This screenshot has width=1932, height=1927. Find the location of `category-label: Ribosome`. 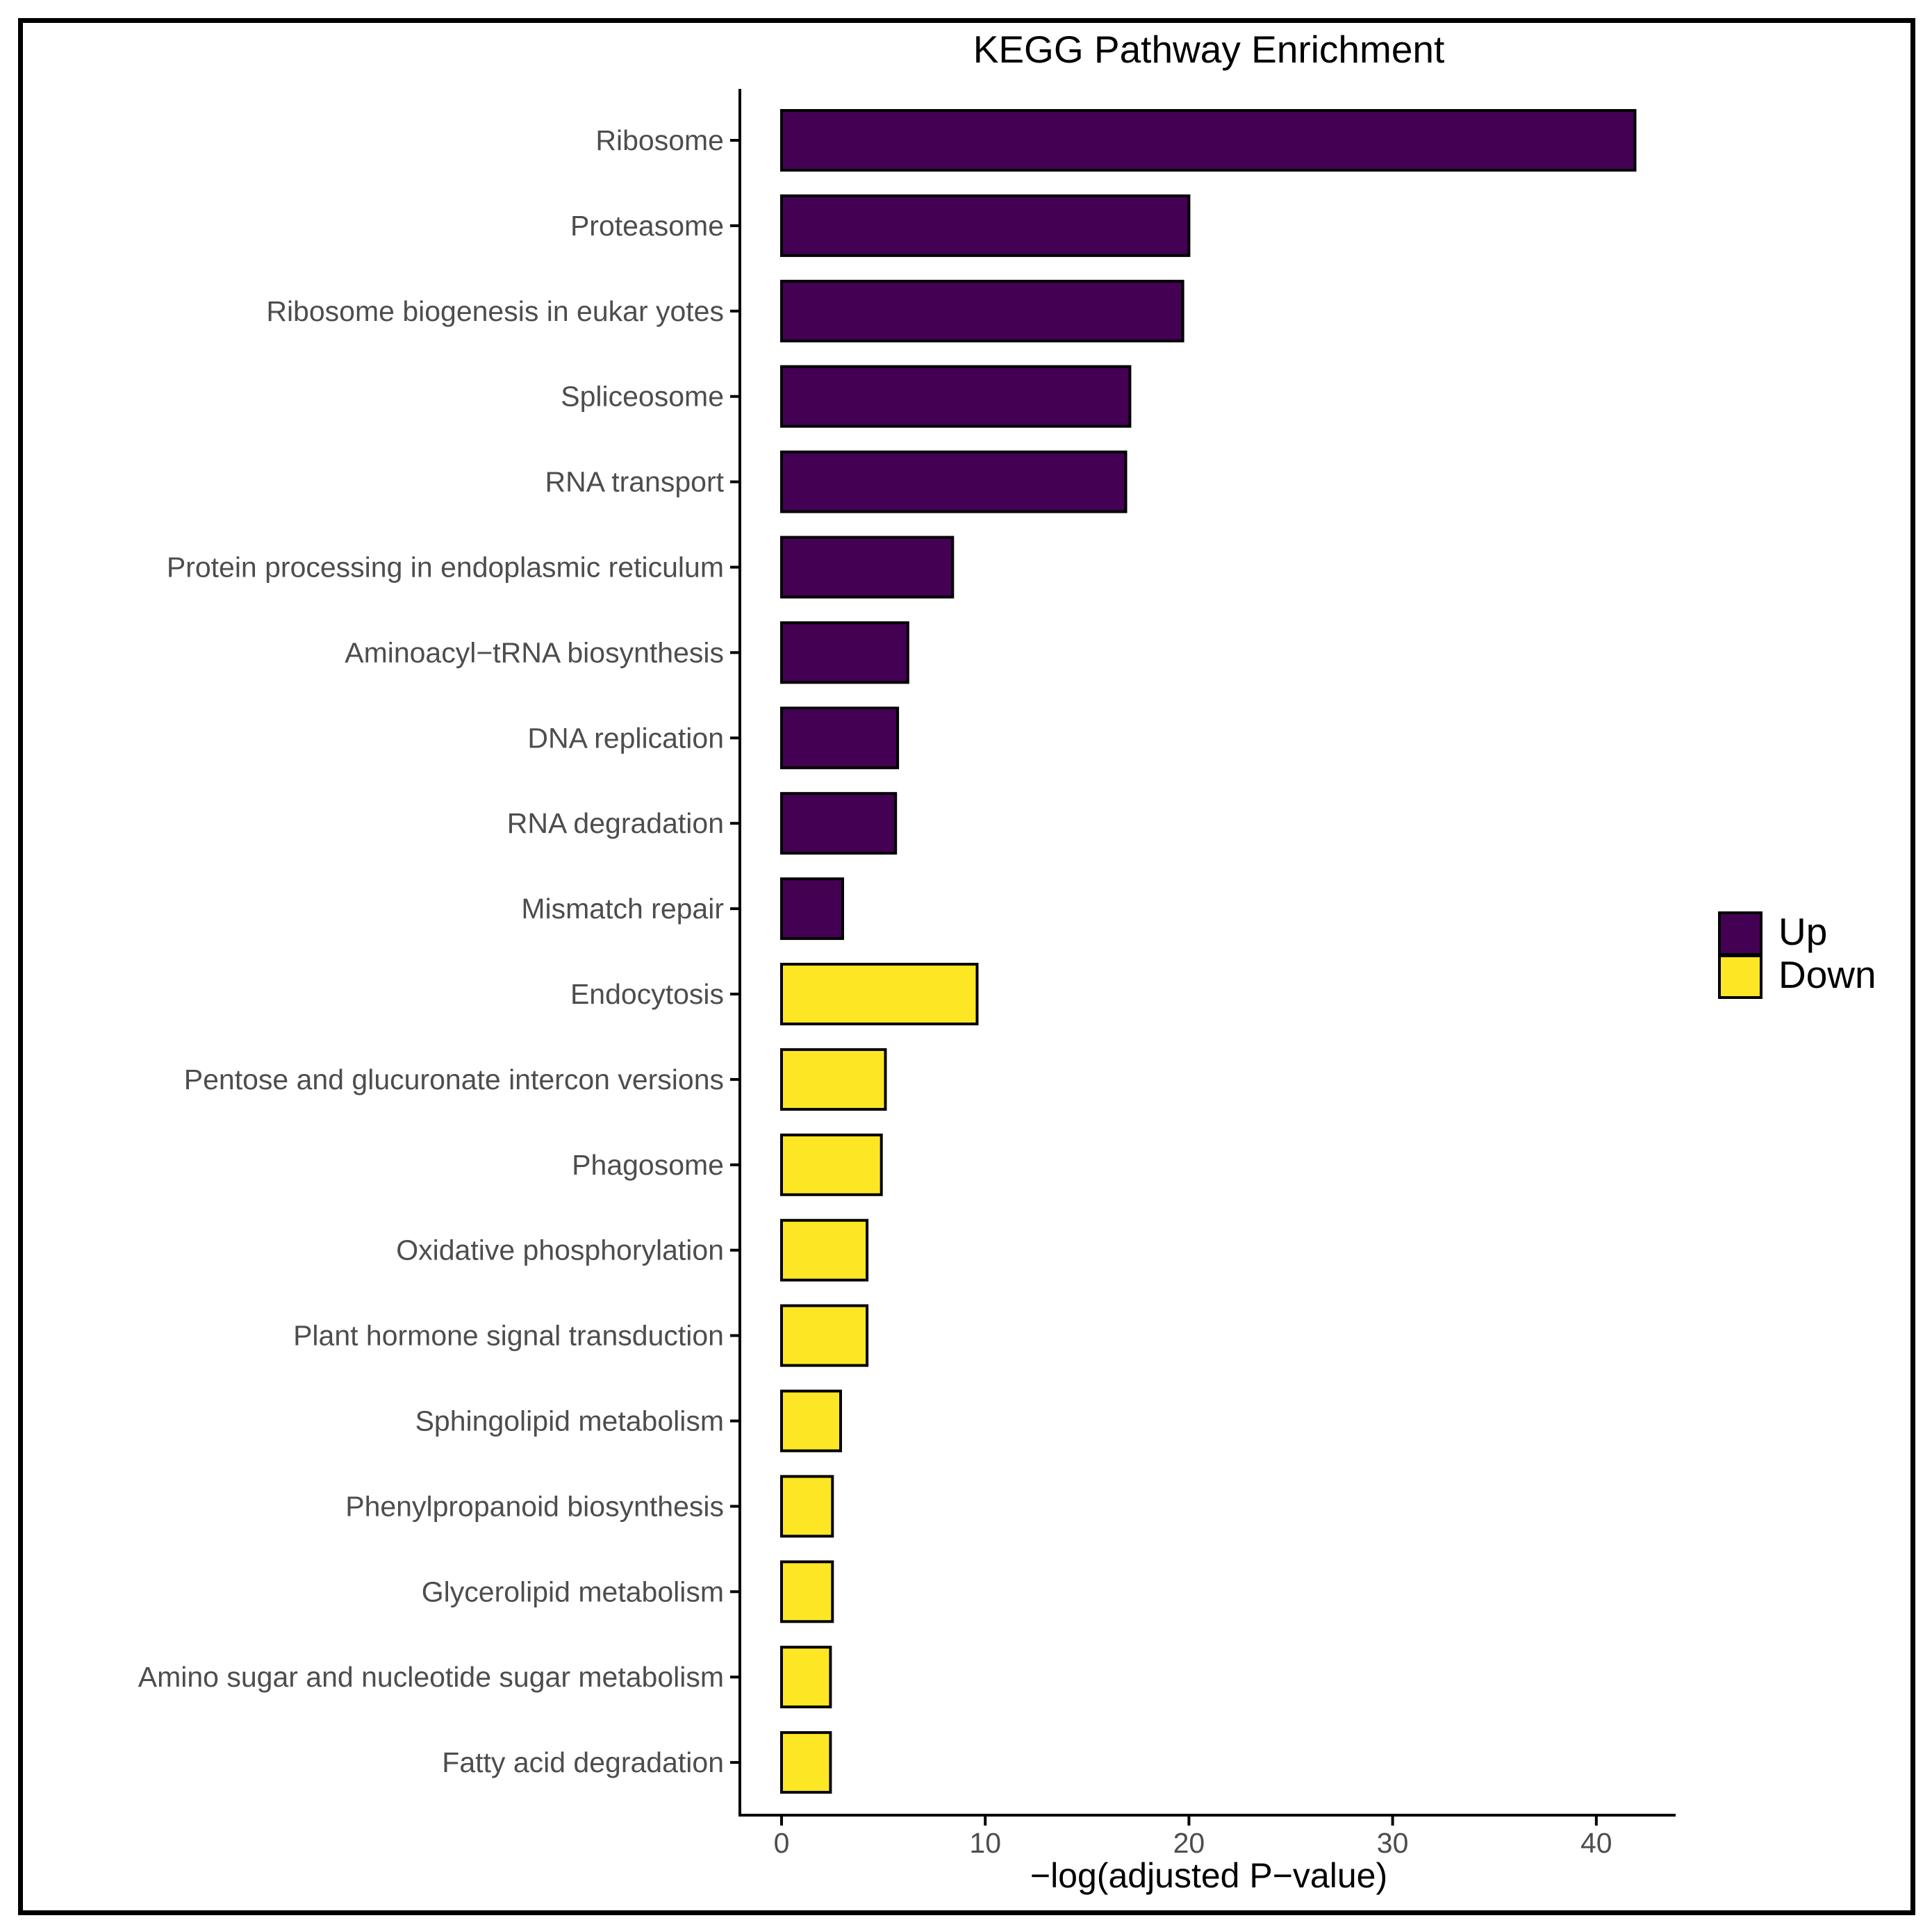

category-label: Ribosome is located at coordinates (659, 140).